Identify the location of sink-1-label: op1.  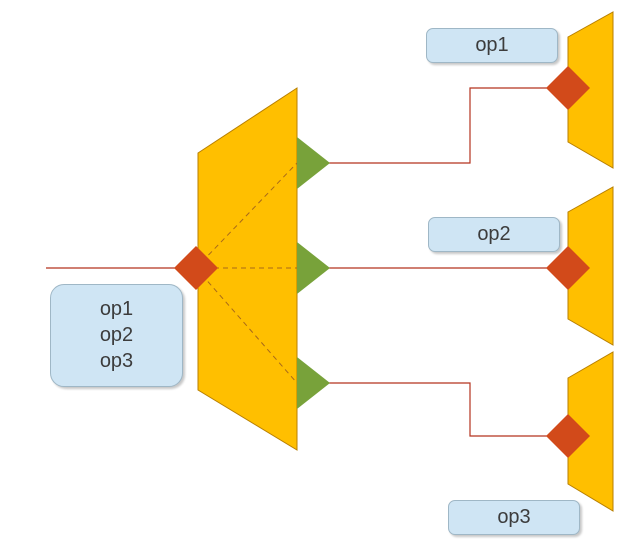
(492, 45).